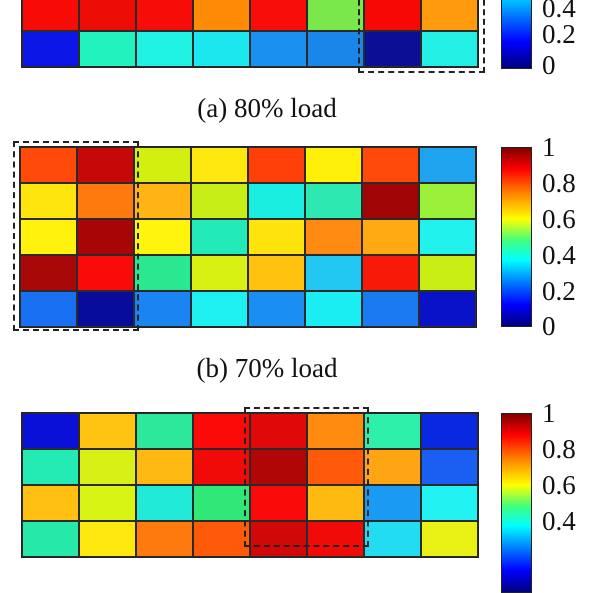 This screenshot has height=593, width=600. I want to click on colorbar-c-tick: 0.4, so click(559, 521).